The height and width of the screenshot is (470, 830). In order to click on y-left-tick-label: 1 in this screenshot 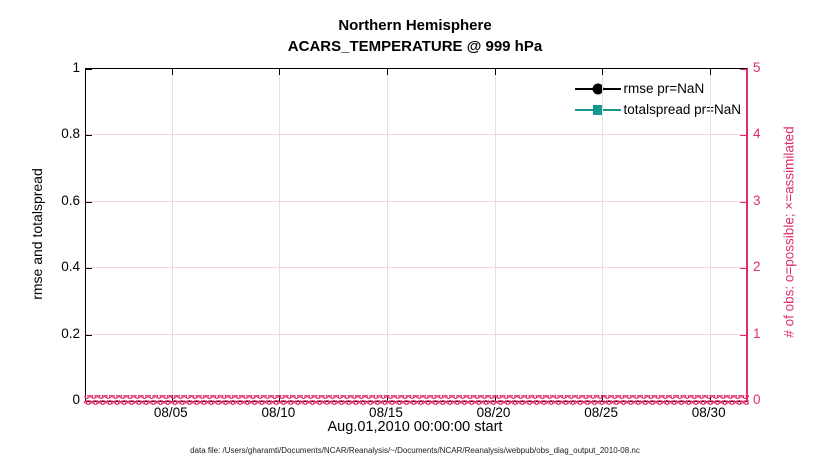, I will do `click(76, 67)`.